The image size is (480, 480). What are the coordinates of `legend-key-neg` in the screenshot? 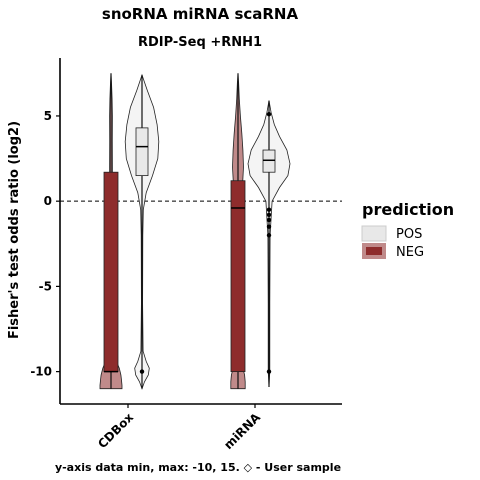 It's located at (374, 251).